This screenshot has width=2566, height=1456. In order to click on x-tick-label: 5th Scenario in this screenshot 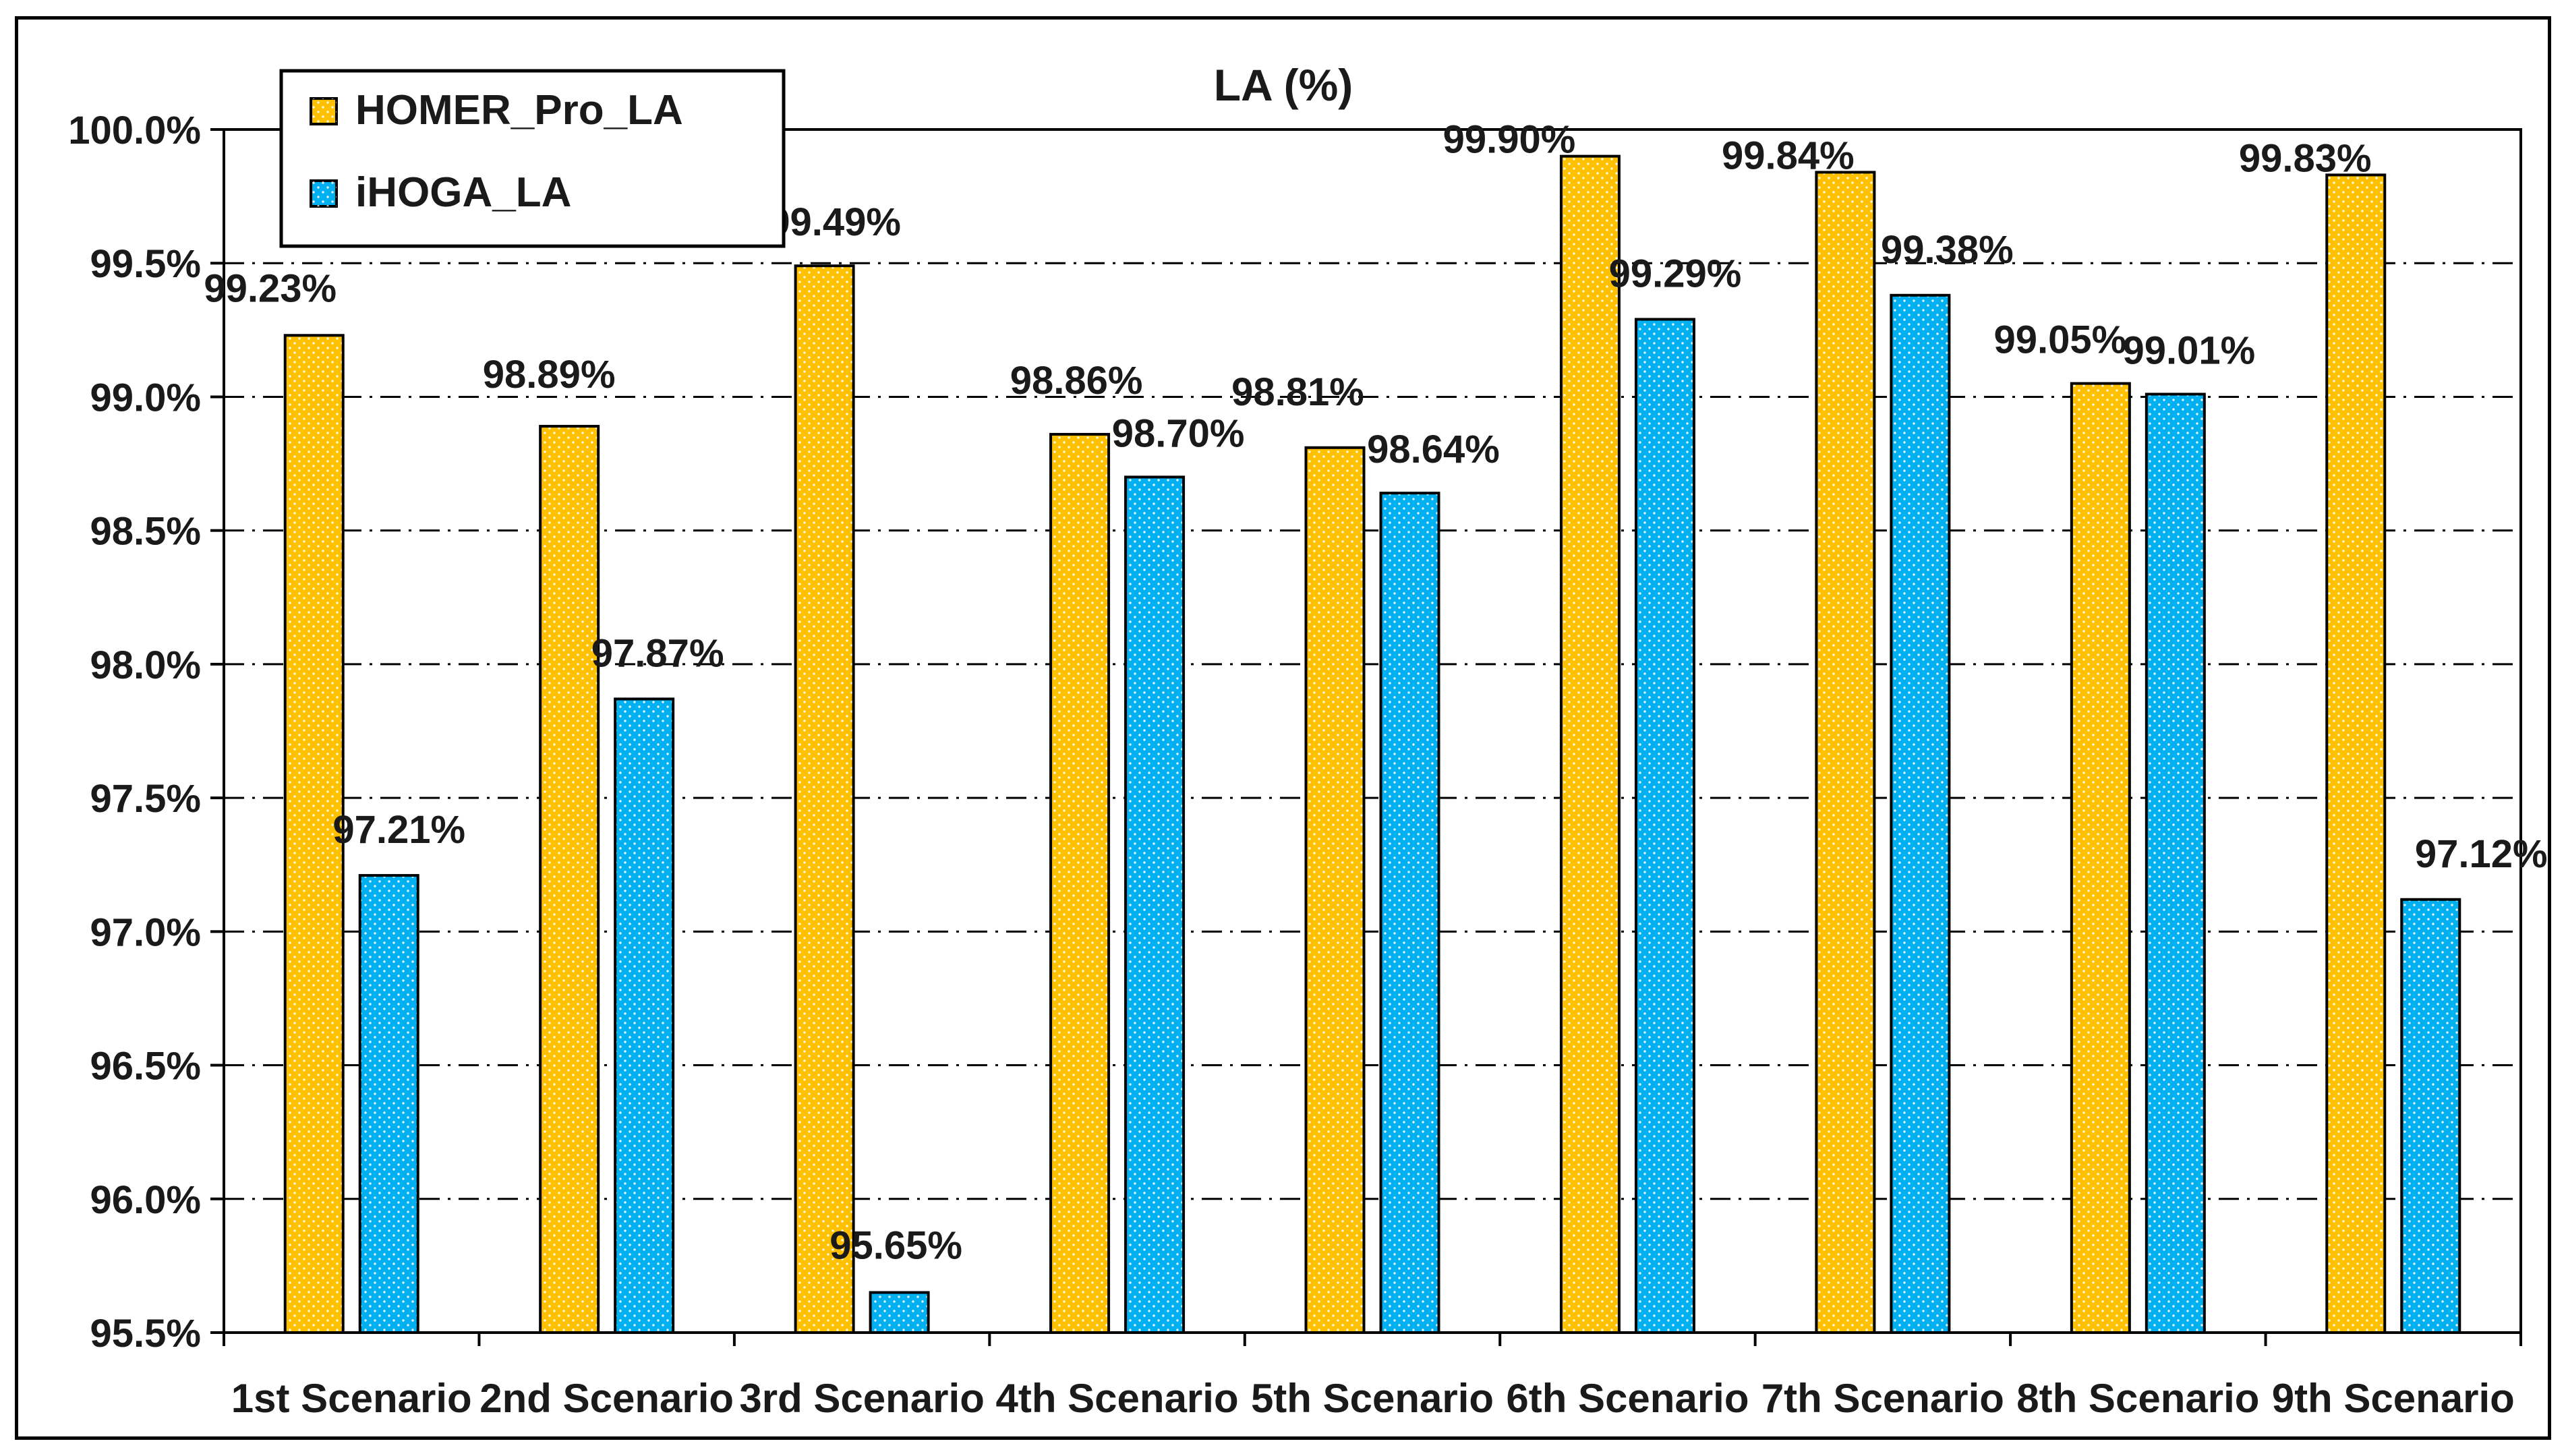, I will do `click(1373, 1398)`.